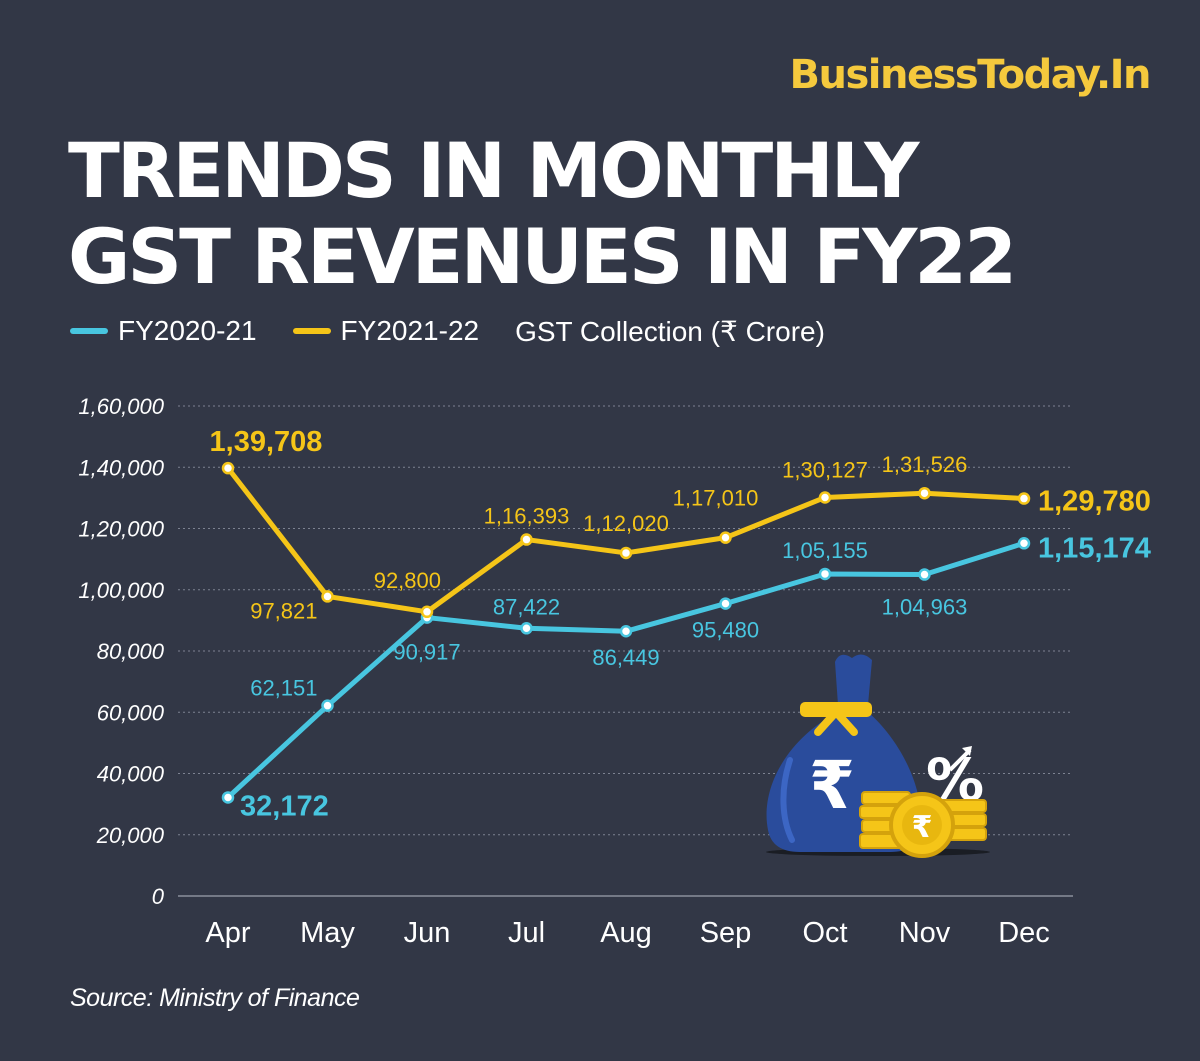 Image resolution: width=1200 pixels, height=1061 pixels. What do you see at coordinates (284, 806) in the screenshot?
I see `data-label: 32,172` at bounding box center [284, 806].